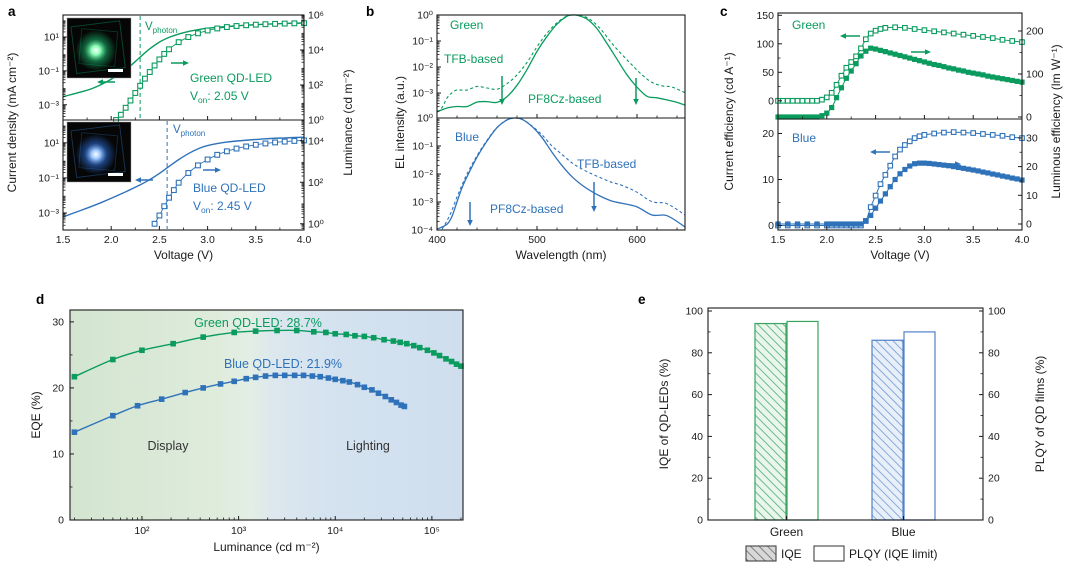  Describe the element at coordinates (36, 414) in the screenshot. I see `y-axis-title-left: EQE (%)` at that location.